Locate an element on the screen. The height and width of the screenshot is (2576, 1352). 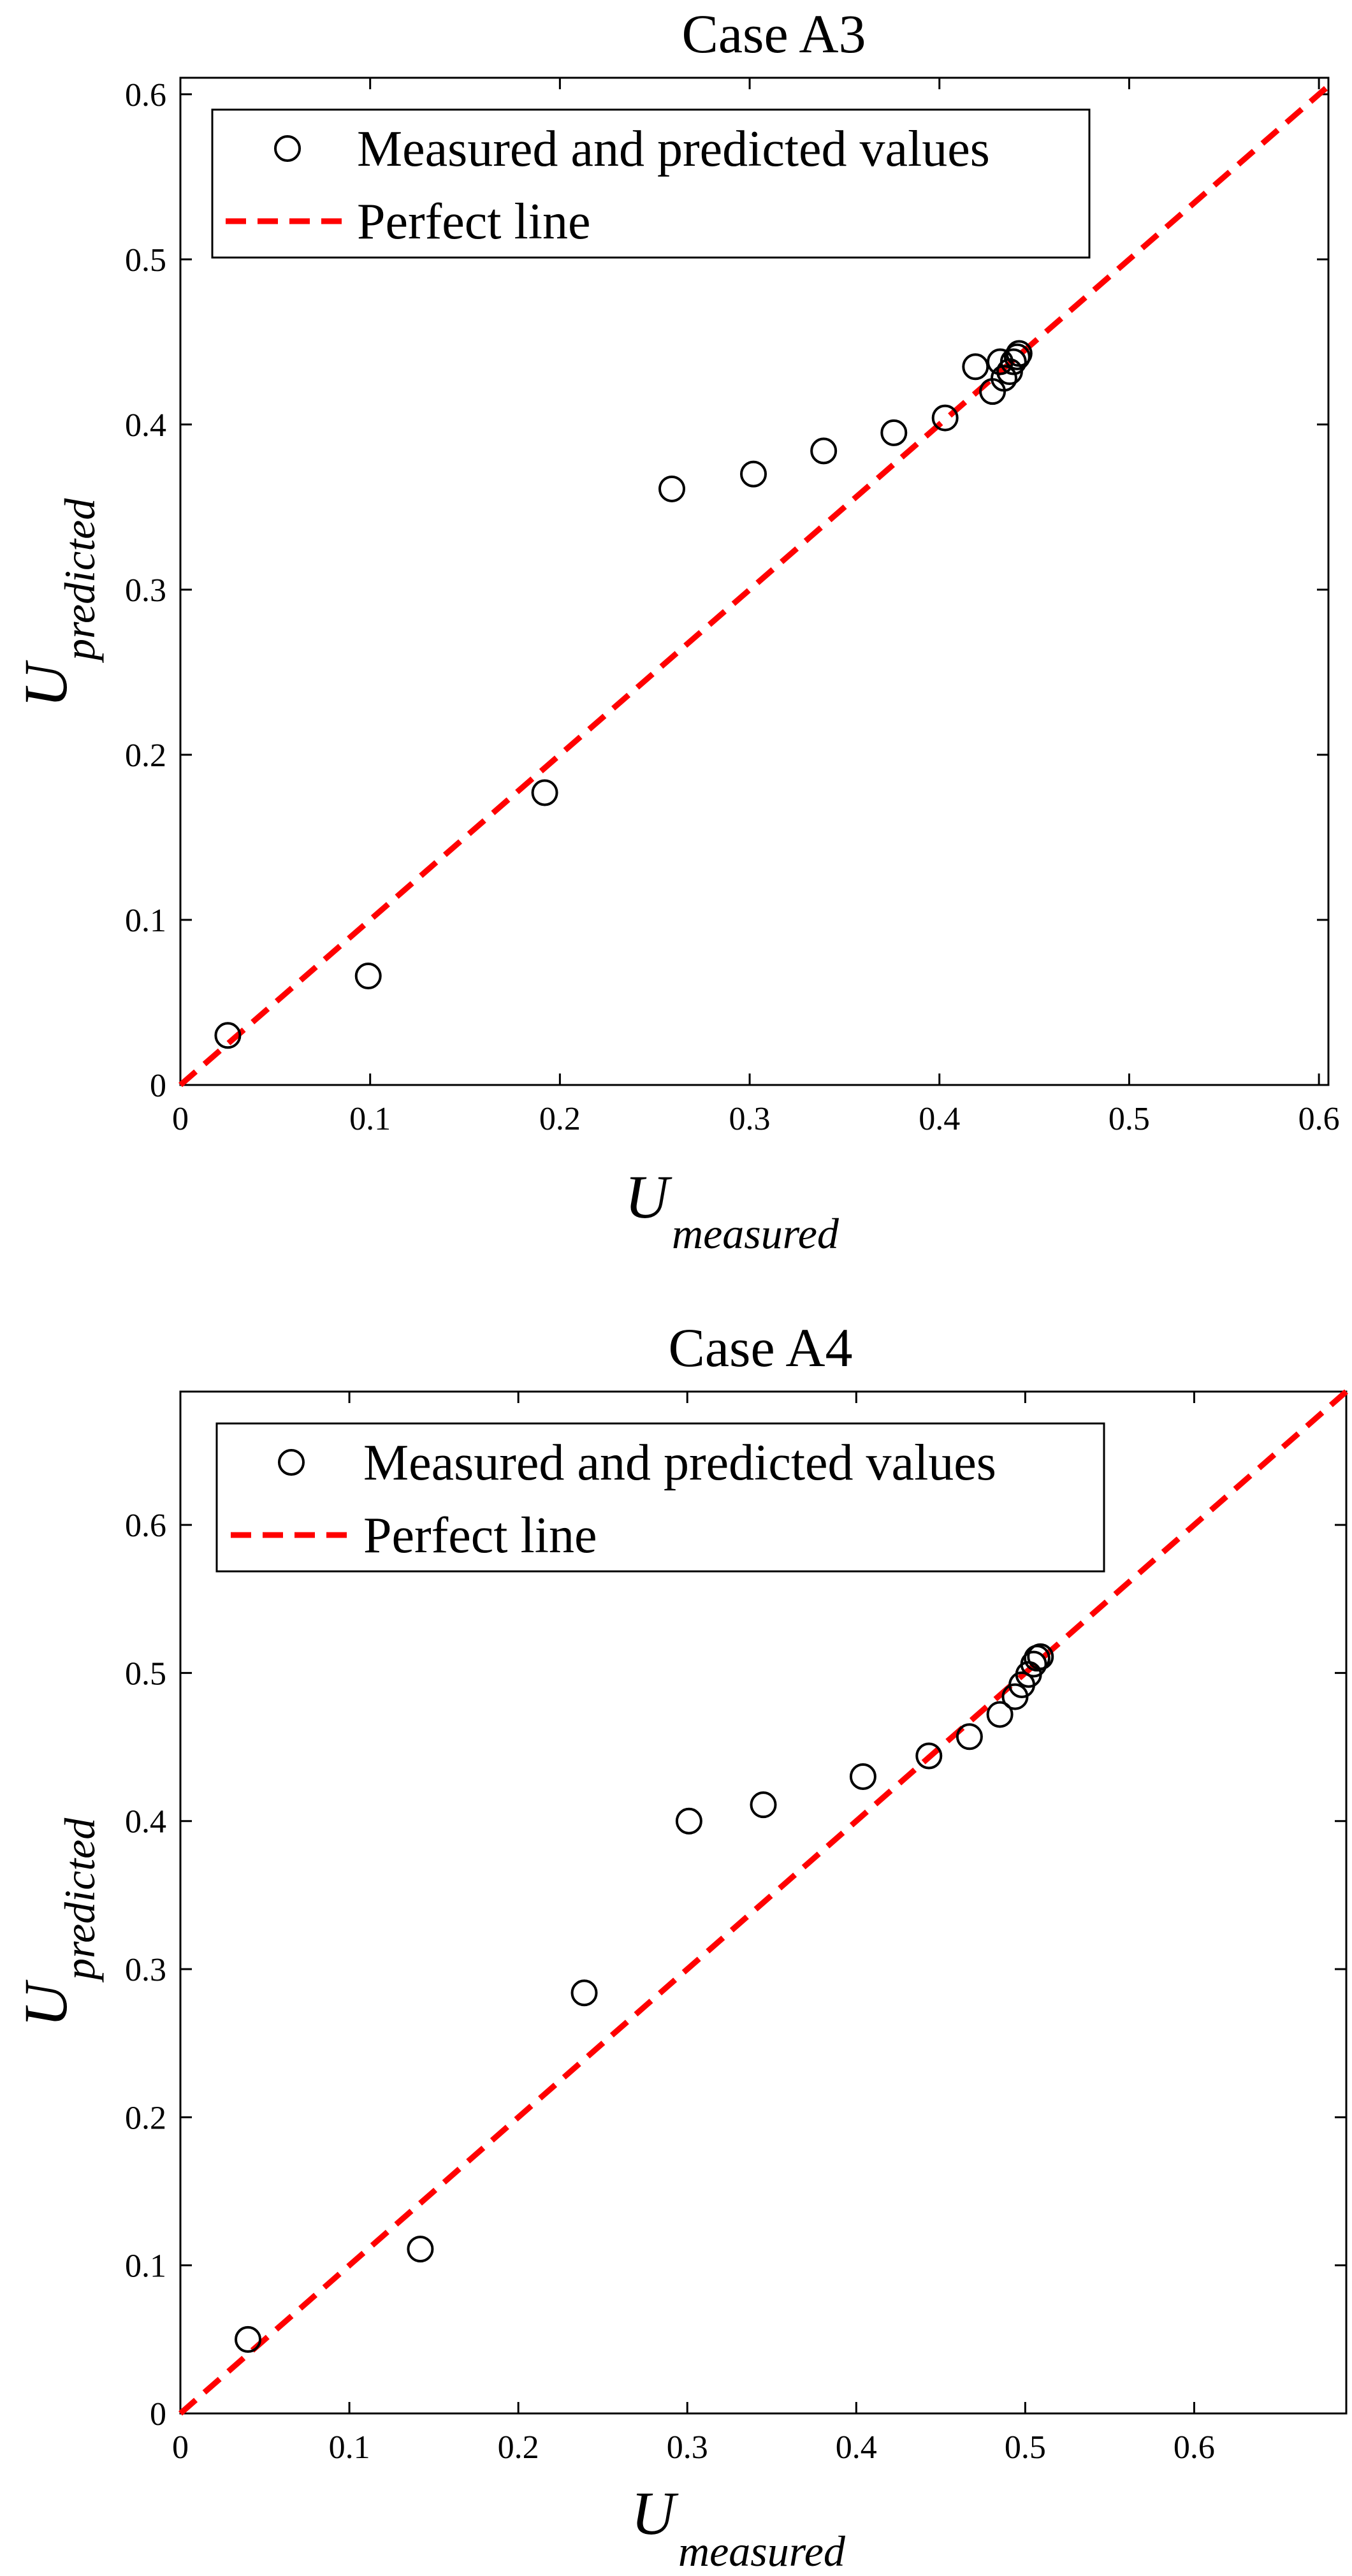
chart-title: Case A3 is located at coordinates (773, 33).